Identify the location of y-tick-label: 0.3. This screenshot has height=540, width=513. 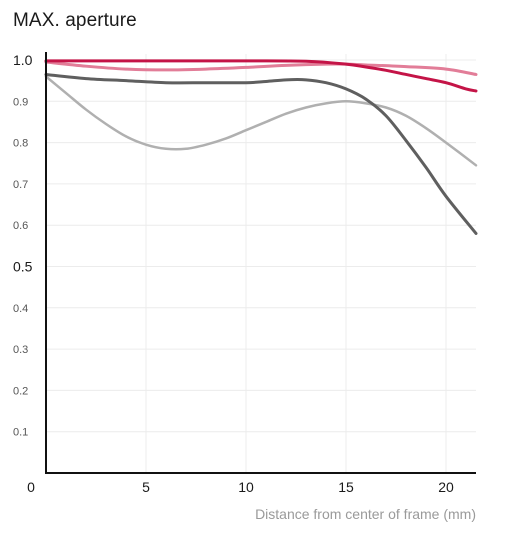
(20, 350).